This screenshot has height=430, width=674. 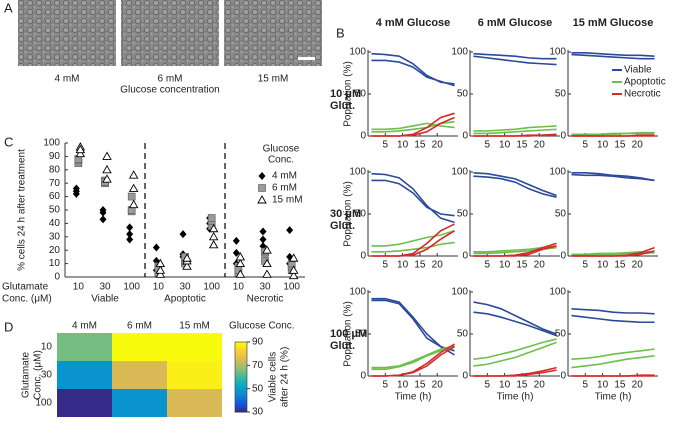 I want to click on panel-letter: A, so click(x=8, y=7).